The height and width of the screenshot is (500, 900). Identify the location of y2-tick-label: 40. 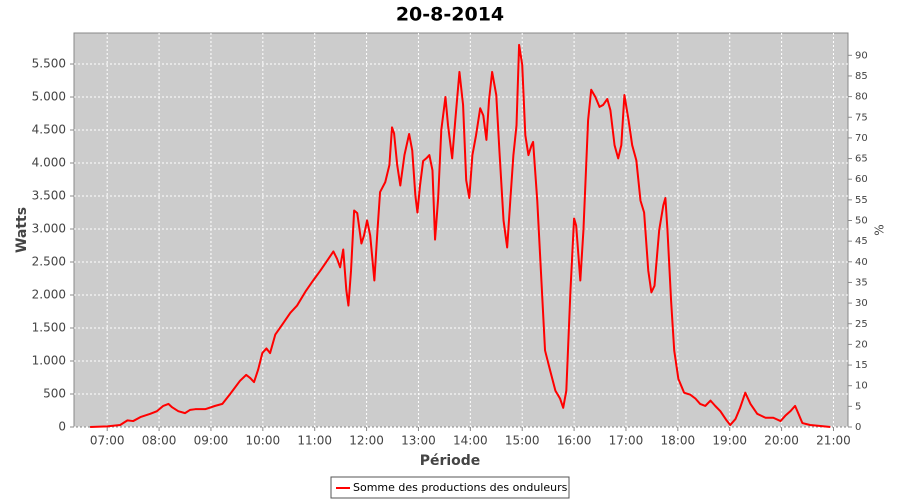
(861, 262).